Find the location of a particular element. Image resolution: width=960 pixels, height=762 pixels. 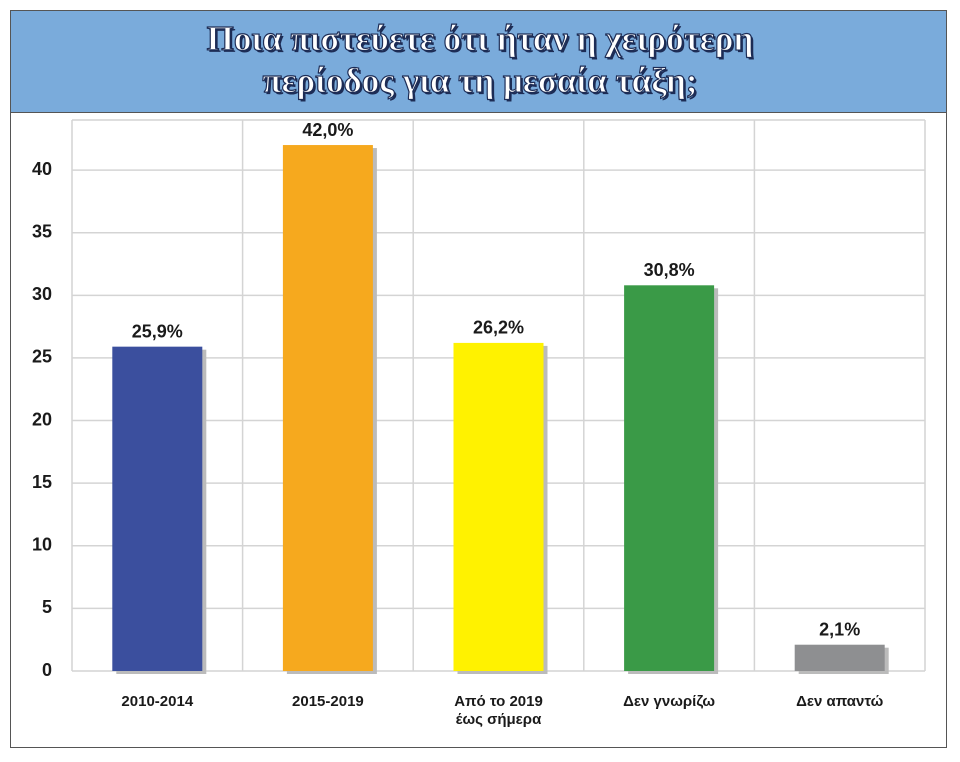

title-band is located at coordinates (478, 62).